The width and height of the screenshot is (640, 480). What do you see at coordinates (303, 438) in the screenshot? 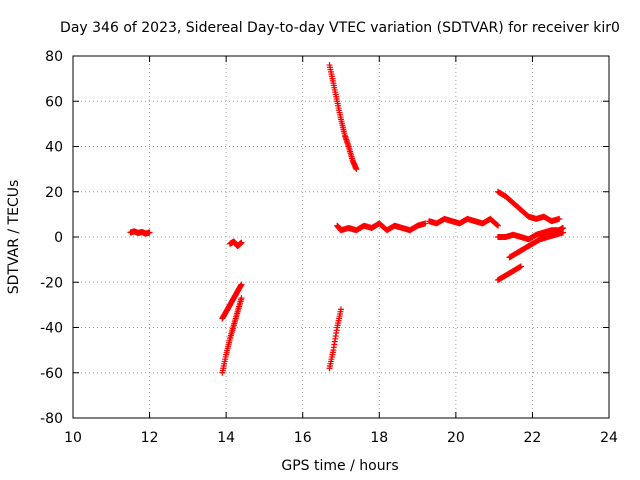
I see `x-tick-label: 16` at bounding box center [303, 438].